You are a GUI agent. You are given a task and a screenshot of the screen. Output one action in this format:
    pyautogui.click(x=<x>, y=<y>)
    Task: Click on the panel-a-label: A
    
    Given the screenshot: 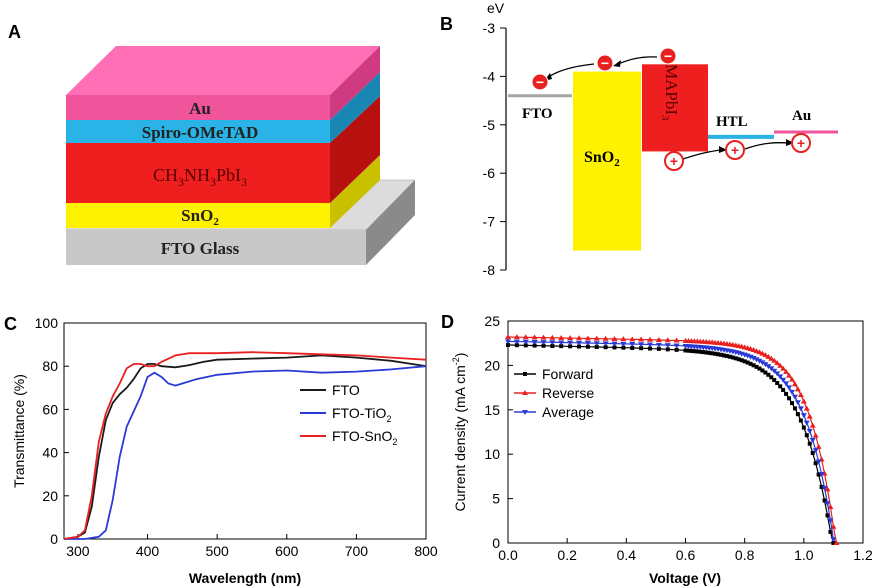 What is the action you would take?
    pyautogui.click(x=14, y=32)
    